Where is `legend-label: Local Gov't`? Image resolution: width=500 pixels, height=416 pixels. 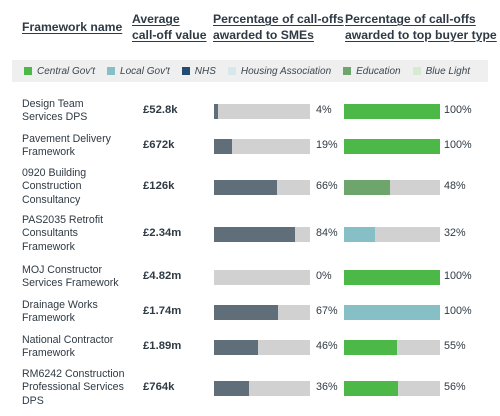 legend-label: Local Gov't is located at coordinates (145, 71).